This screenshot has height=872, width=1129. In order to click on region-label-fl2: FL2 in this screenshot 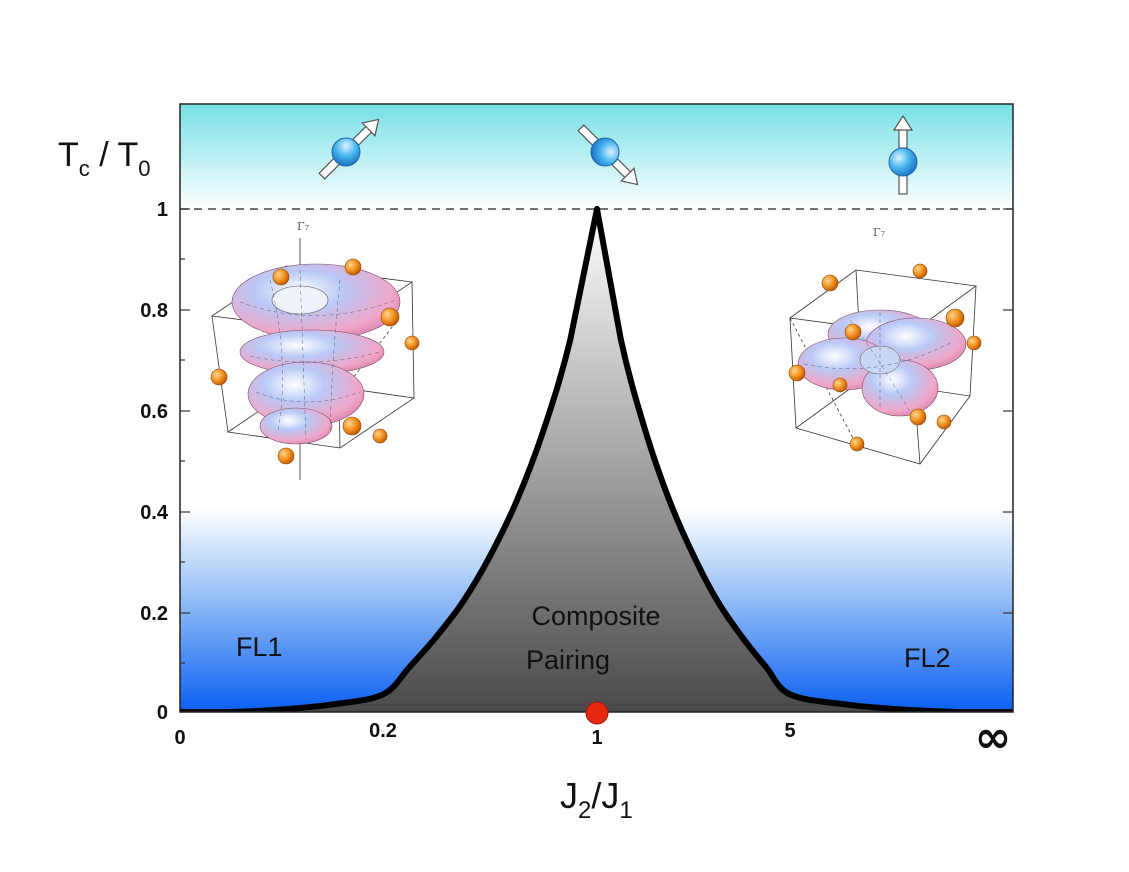, I will do `click(927, 658)`.